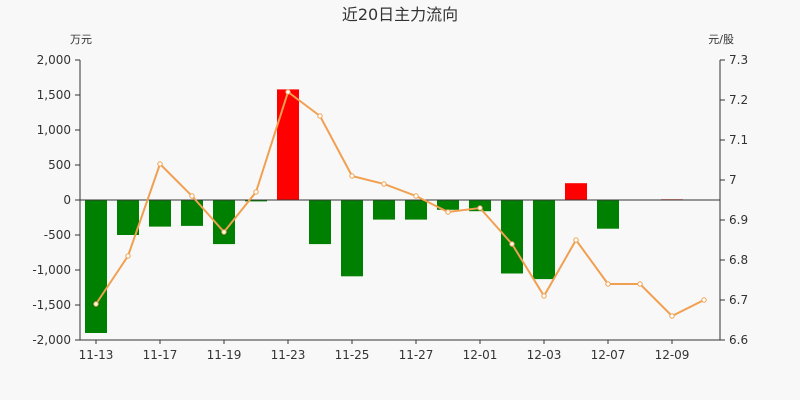 Image resolution: width=800 pixels, height=400 pixels. Describe the element at coordinates (67, 200) in the screenshot. I see `left-tick-label: 0` at that location.